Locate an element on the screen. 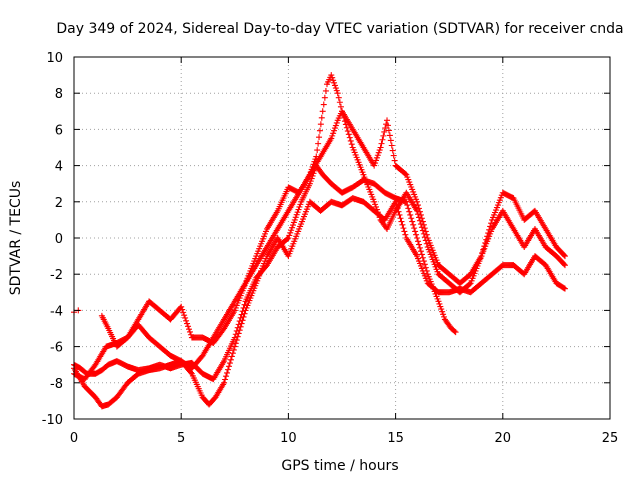 This screenshot has width=640, height=480. y-tick-label: 6 is located at coordinates (59, 130).